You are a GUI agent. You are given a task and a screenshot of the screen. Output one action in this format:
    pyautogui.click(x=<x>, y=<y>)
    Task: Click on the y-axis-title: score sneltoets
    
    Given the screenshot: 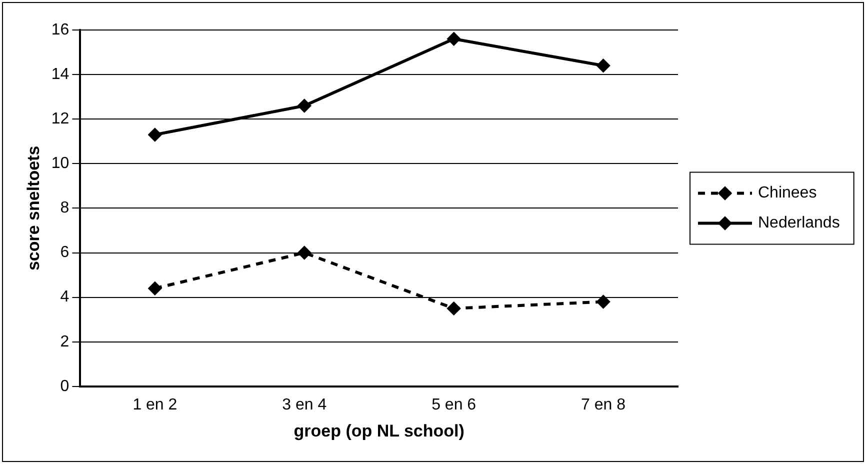 What is the action you would take?
    pyautogui.click(x=33, y=208)
    